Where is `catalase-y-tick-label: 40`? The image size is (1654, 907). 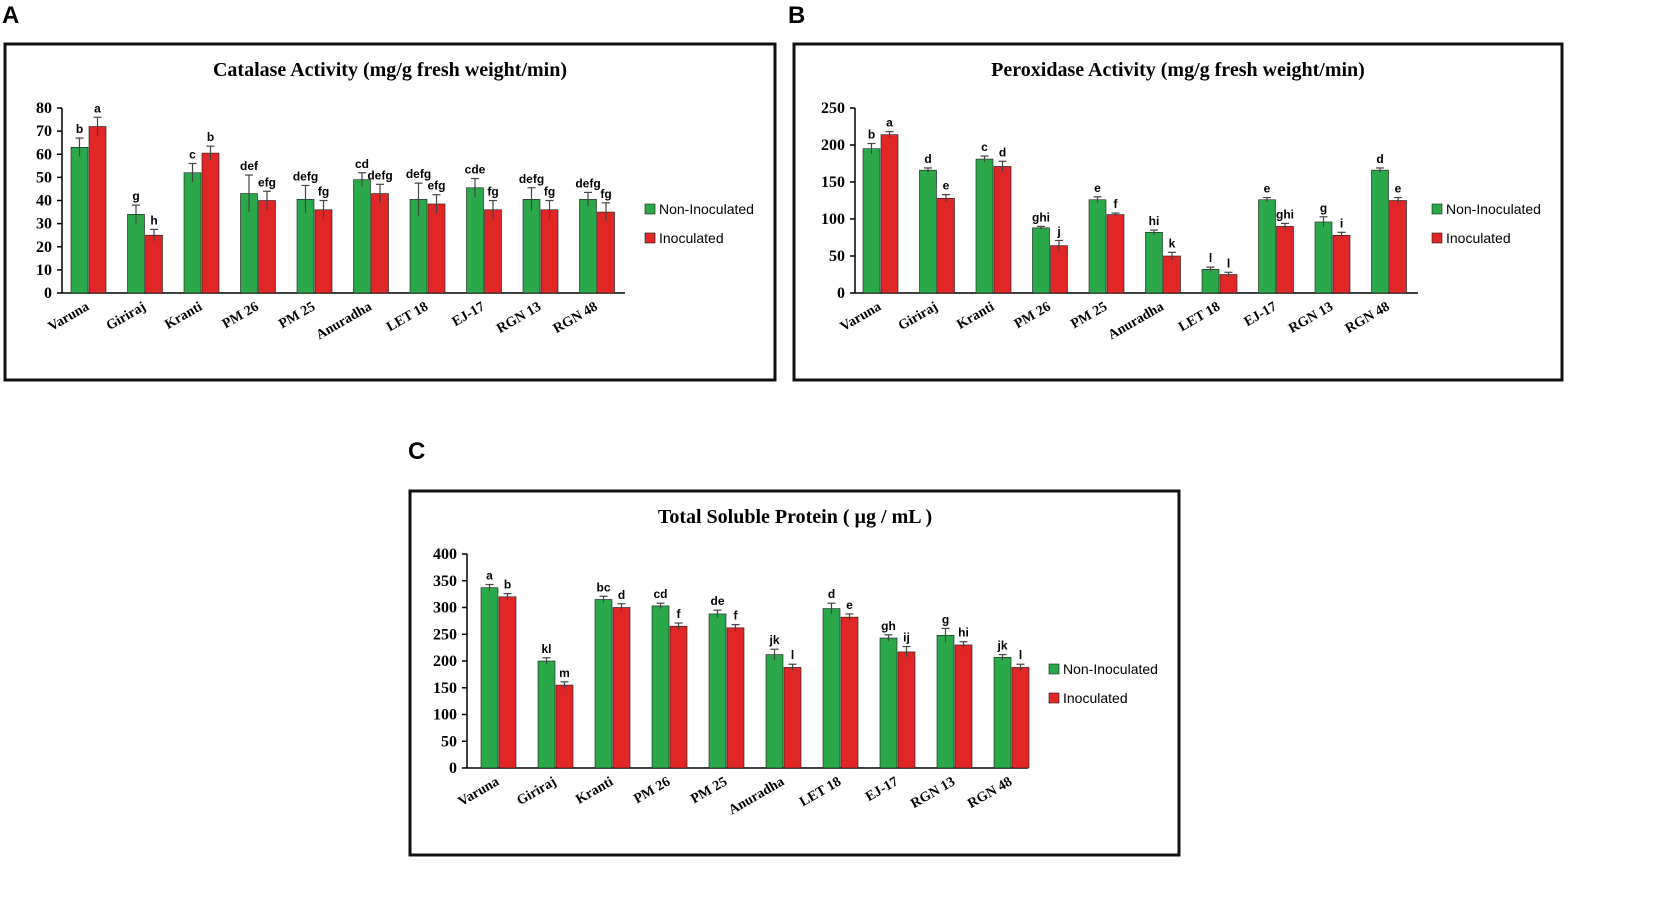 catalase-y-tick-label: 40 is located at coordinates (44, 201).